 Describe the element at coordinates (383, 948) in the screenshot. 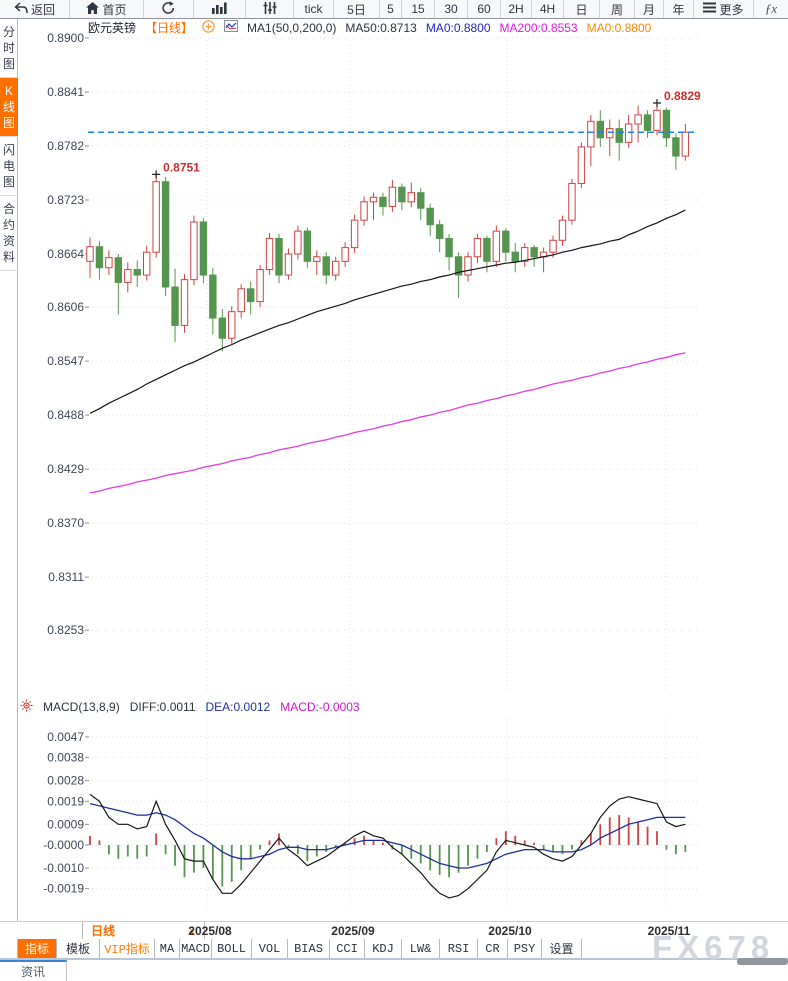

I see `tab-kdj: KDJ` at that location.